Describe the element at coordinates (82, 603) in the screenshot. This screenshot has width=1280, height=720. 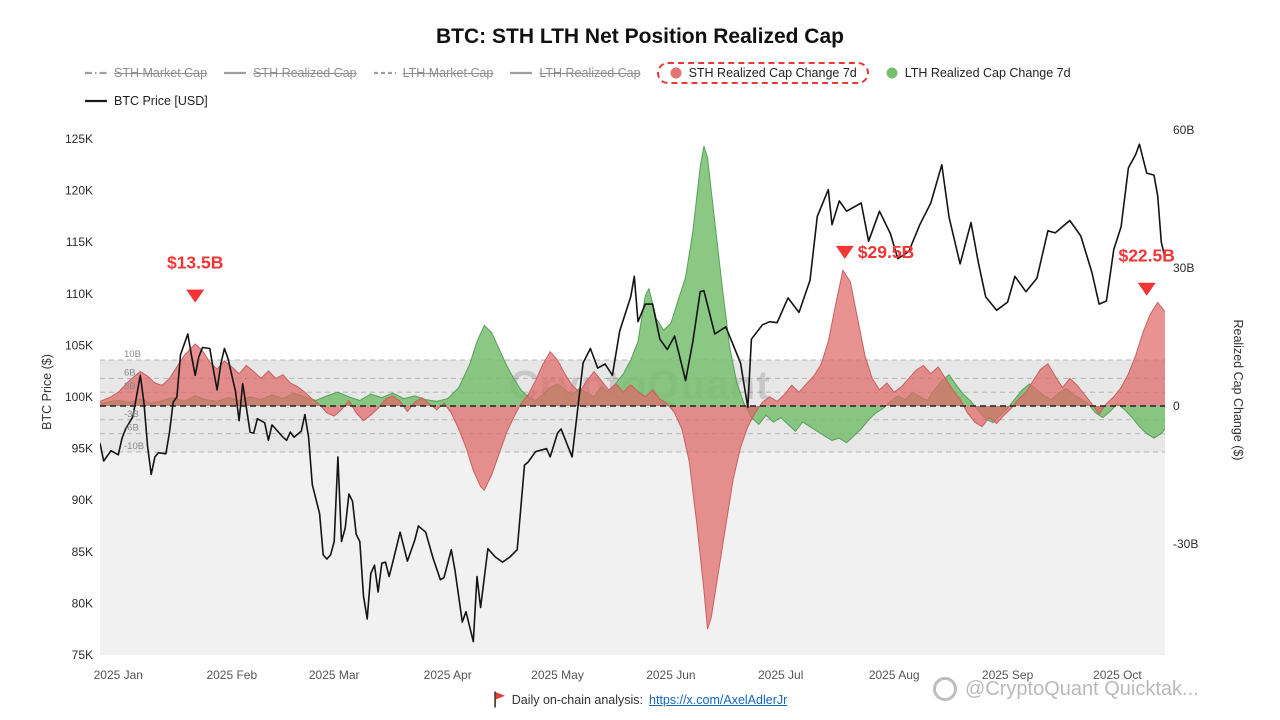
I see `svg-text: 80K` at that location.